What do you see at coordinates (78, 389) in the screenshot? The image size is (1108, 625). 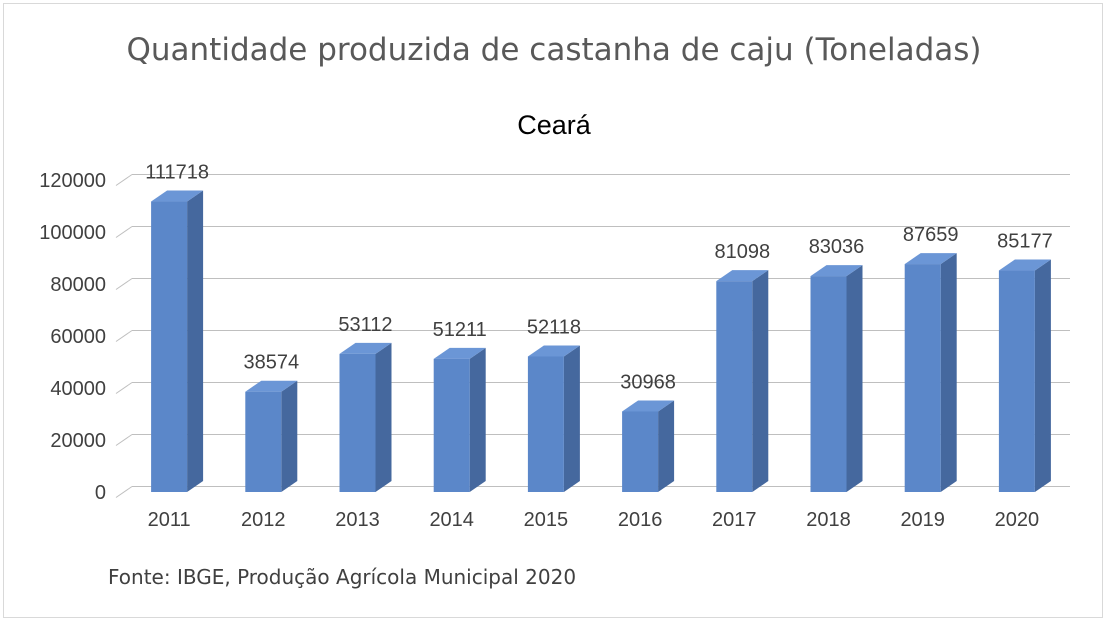 I see `y-tick-label: 40000` at bounding box center [78, 389].